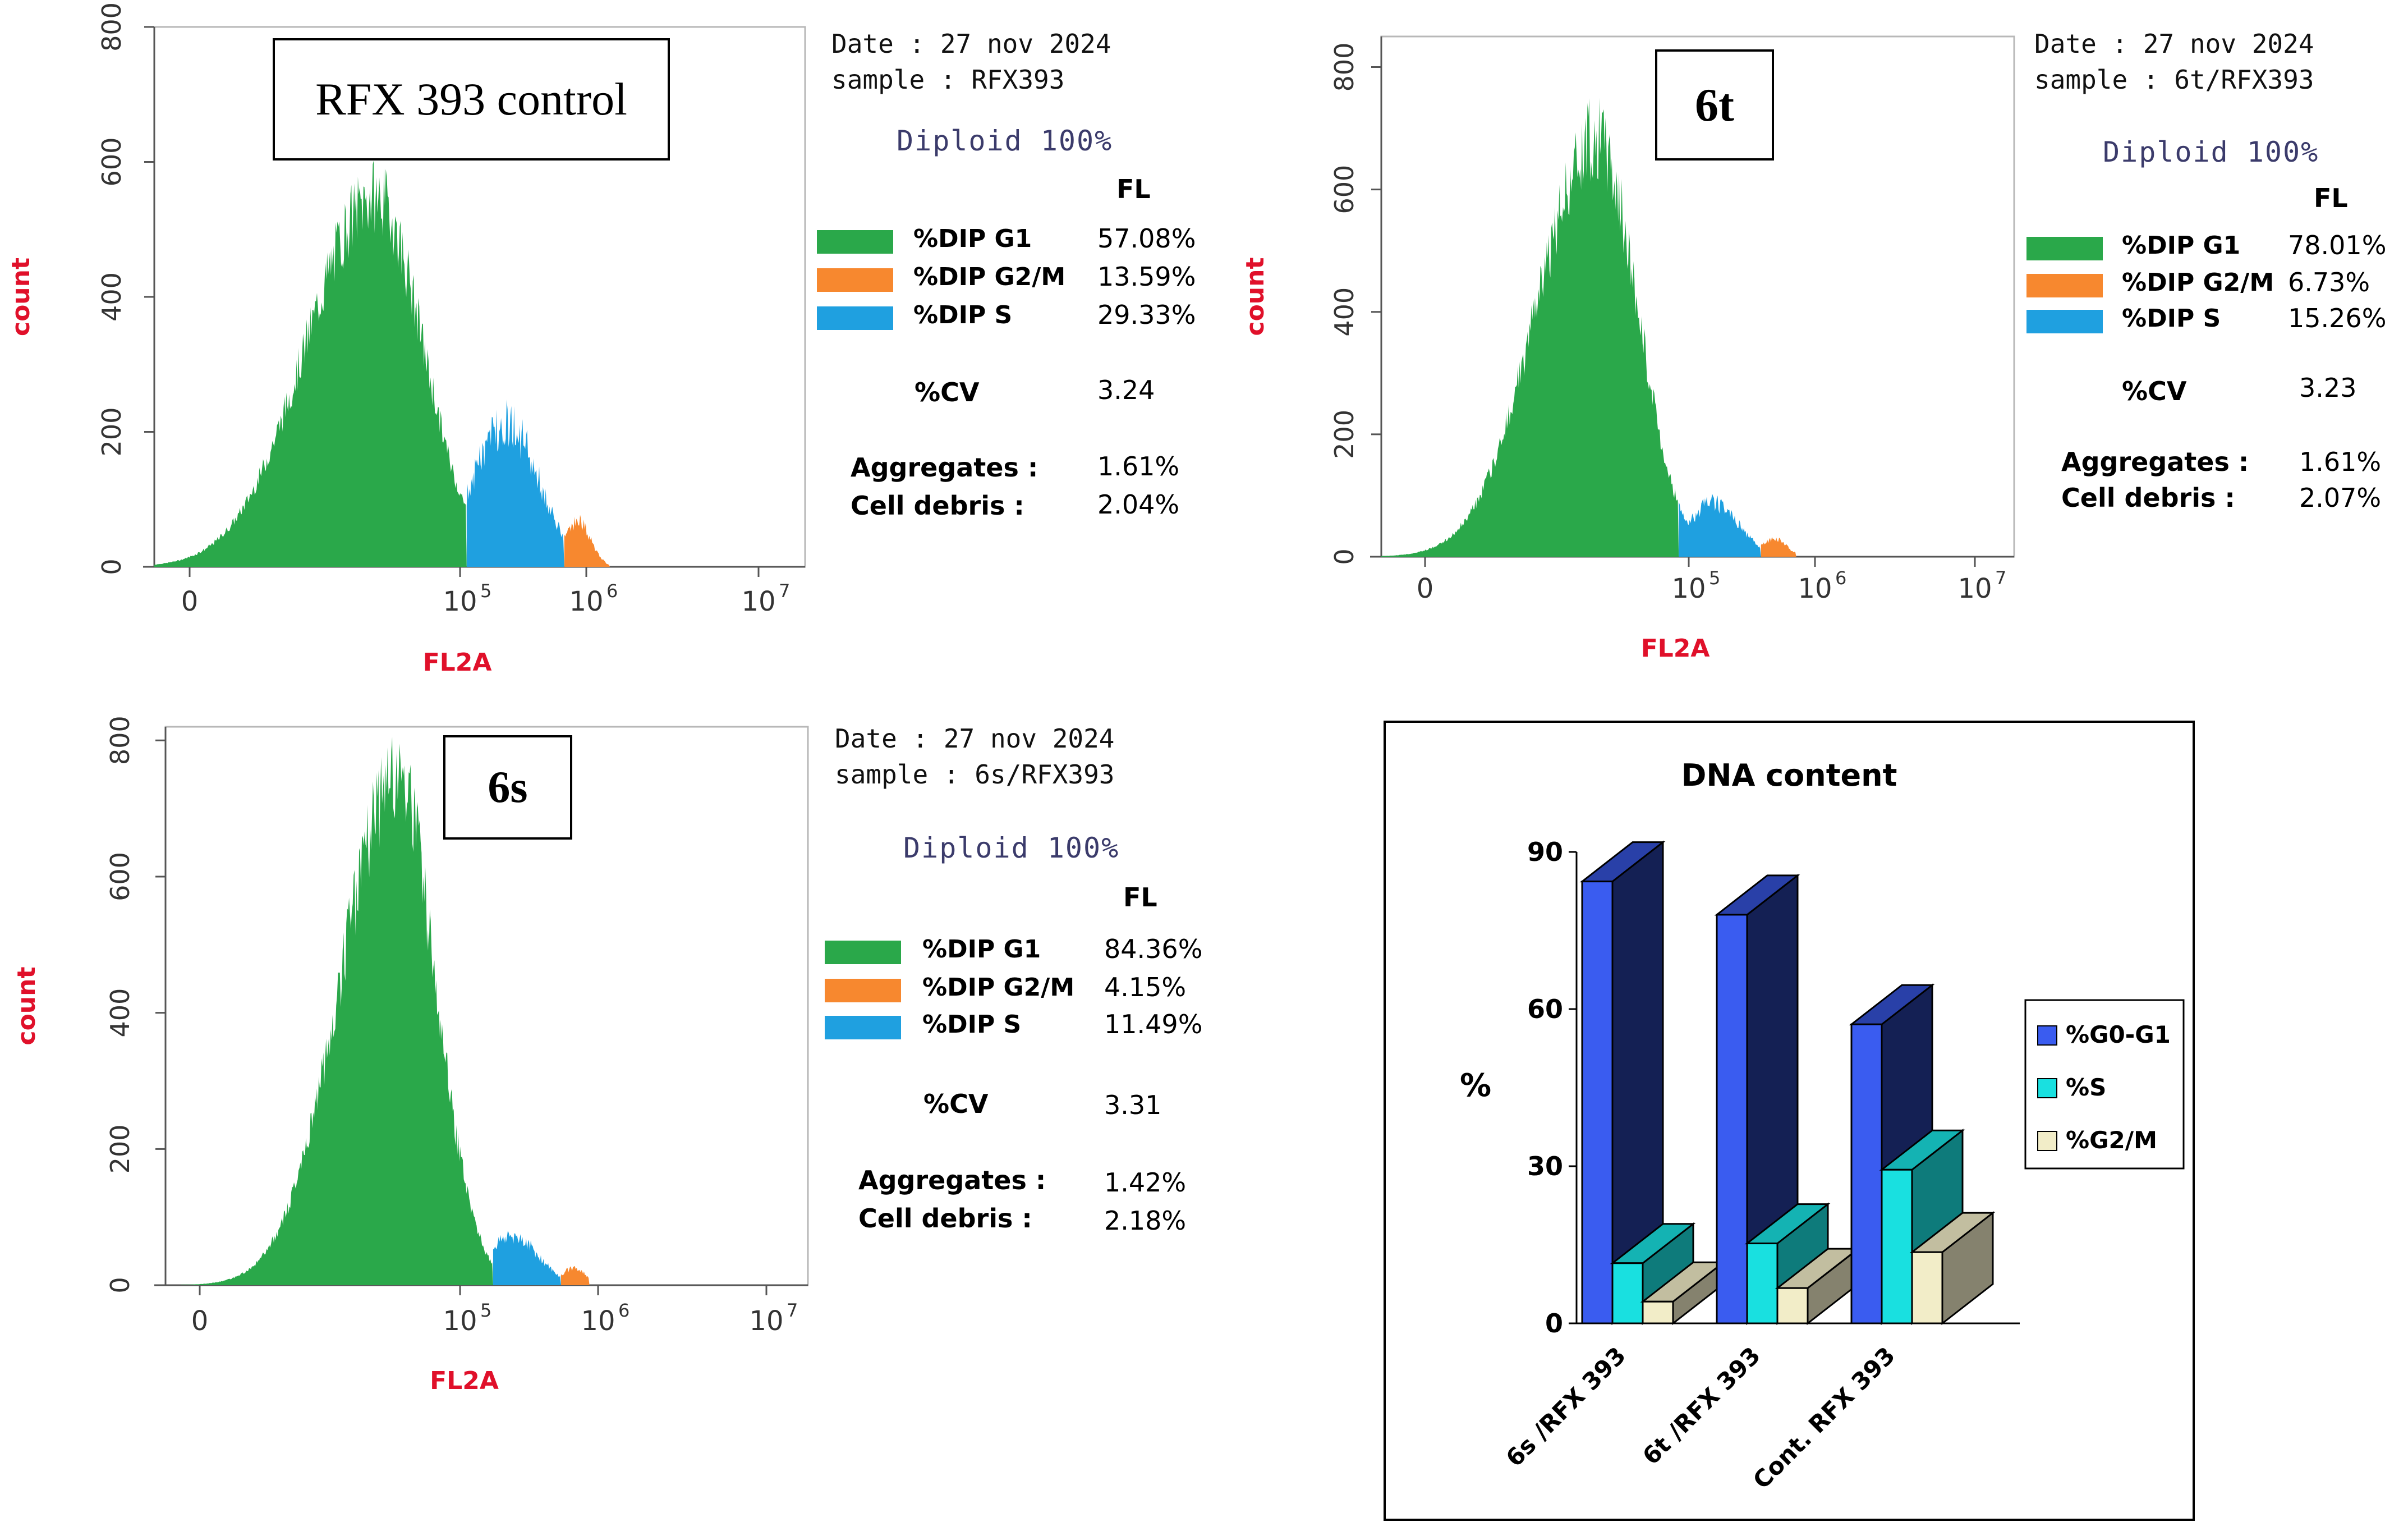 Image resolution: width=2408 pixels, height=1531 pixels. I want to click on panel-title-box: 6s, so click(507, 787).